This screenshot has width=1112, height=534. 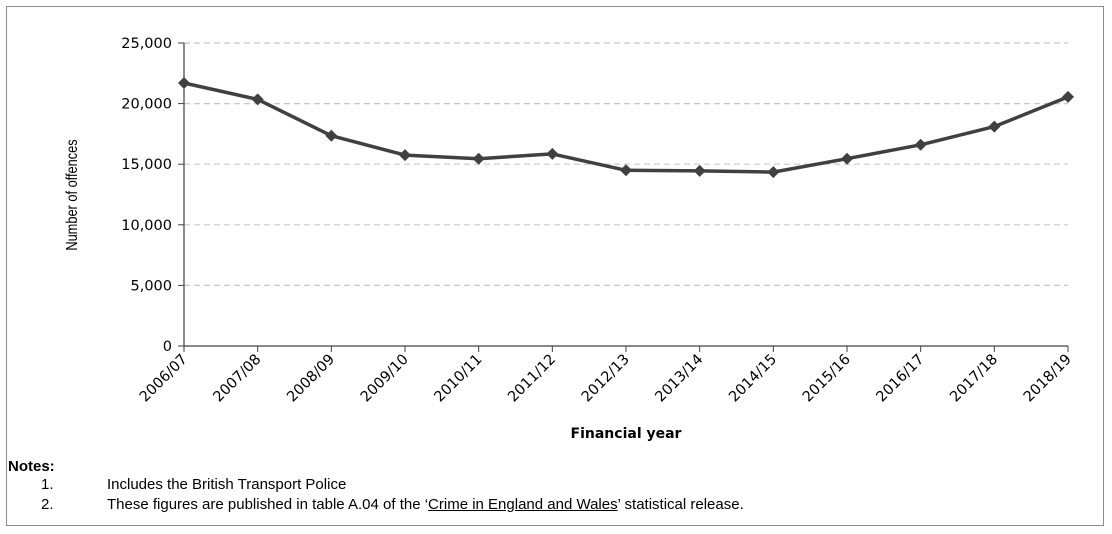 What do you see at coordinates (974, 379) in the screenshot?
I see `x-tick-label: 2017/18` at bounding box center [974, 379].